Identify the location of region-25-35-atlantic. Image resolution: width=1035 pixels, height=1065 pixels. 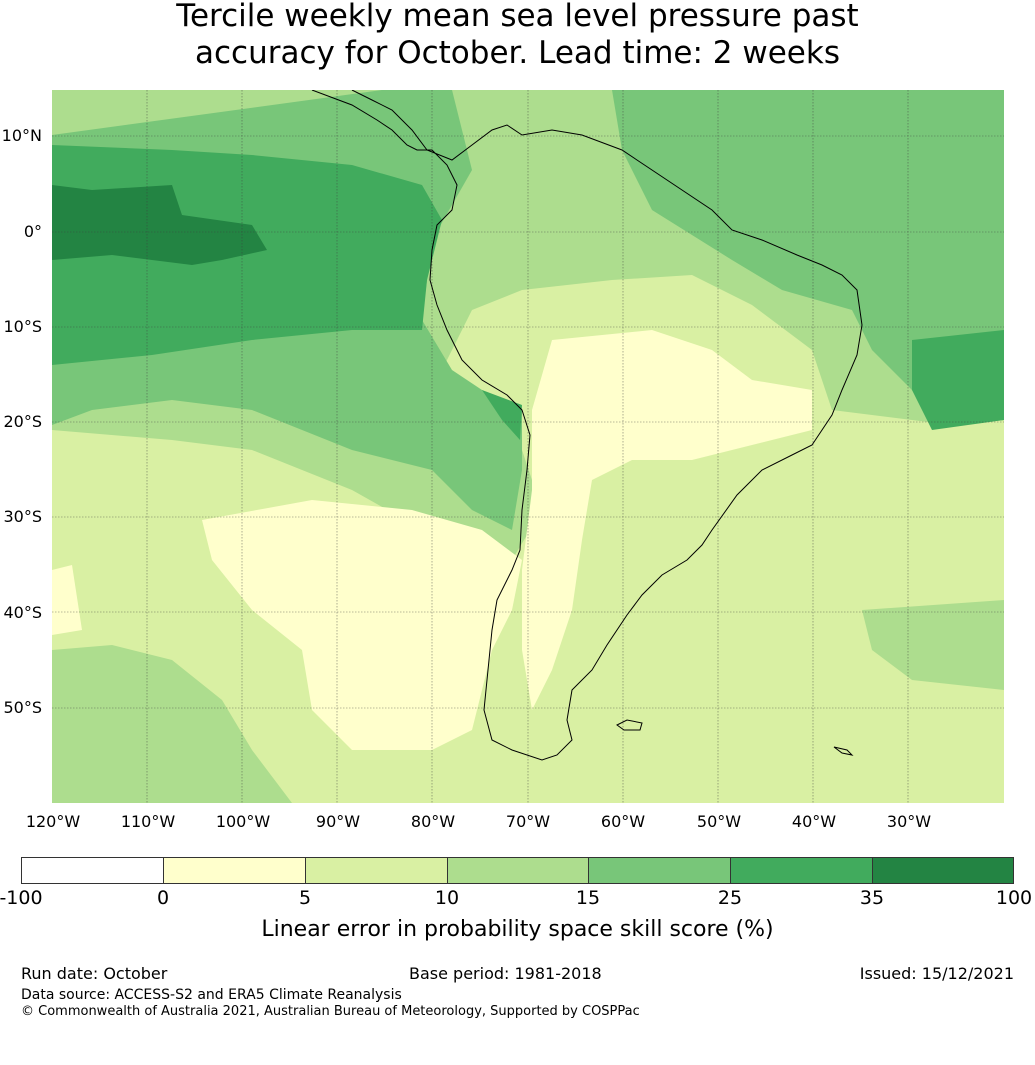
(958, 380).